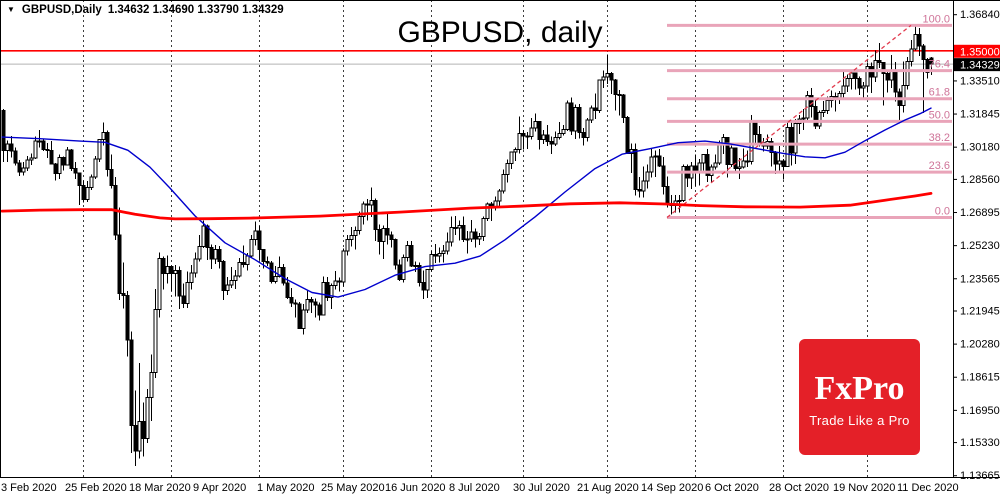 This screenshot has width=1000, height=500. I want to click on price-tick-label: 1.23565, so click(980, 279).